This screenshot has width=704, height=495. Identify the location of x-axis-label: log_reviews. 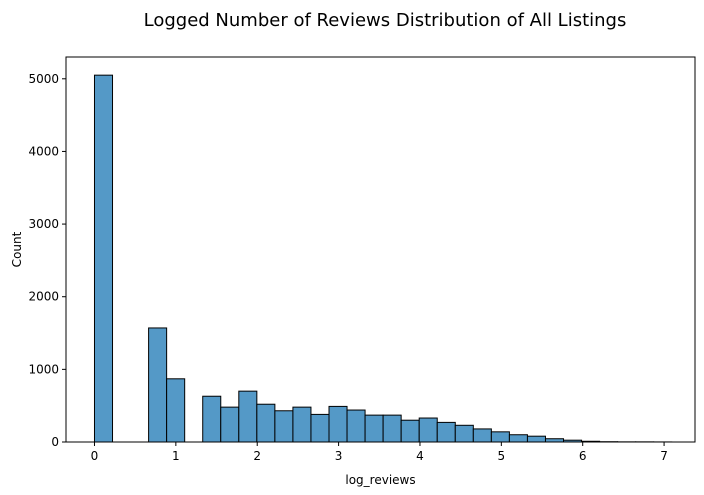
(380, 480).